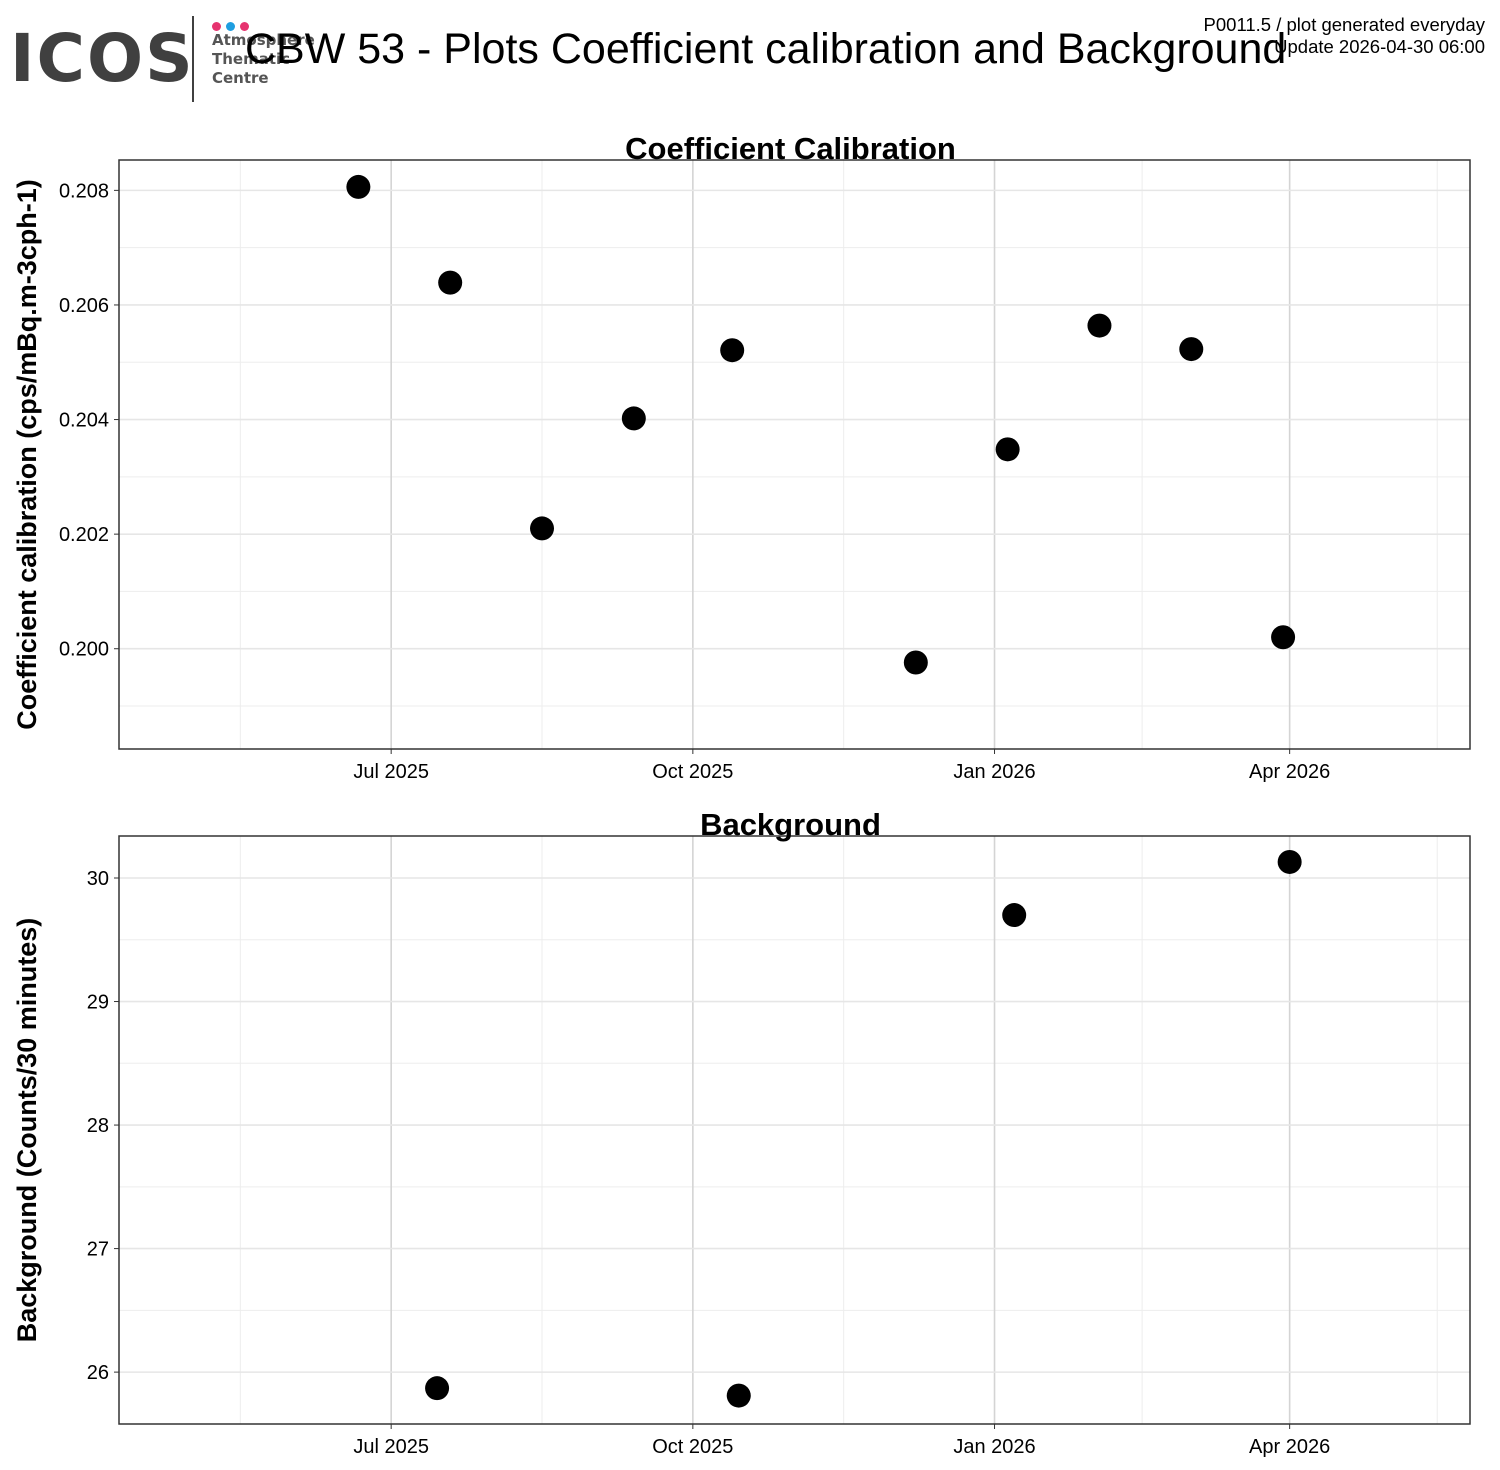  What do you see at coordinates (263, 40) in the screenshot?
I see `logo-line-1: Atmosphere` at bounding box center [263, 40].